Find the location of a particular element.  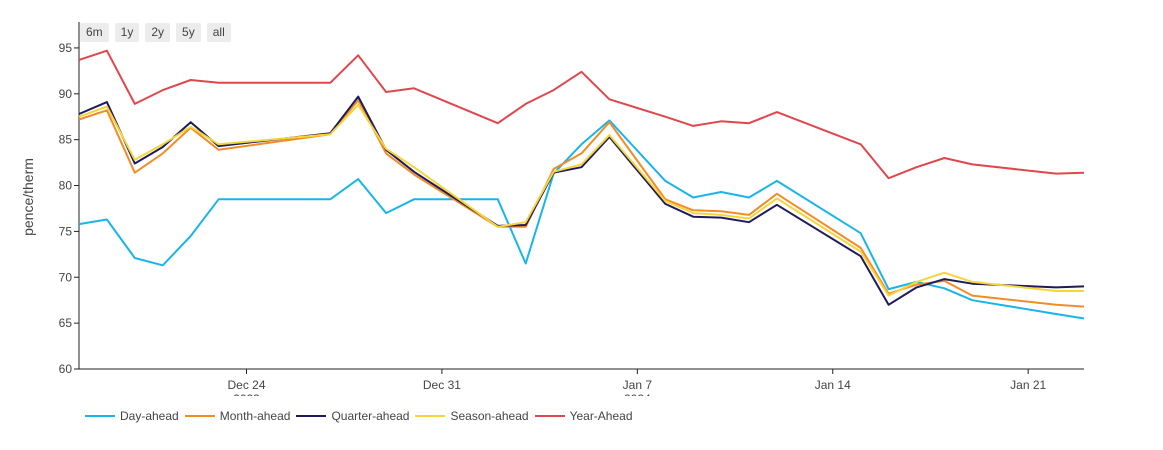

y-tick-label: 75 is located at coordinates (66, 231).